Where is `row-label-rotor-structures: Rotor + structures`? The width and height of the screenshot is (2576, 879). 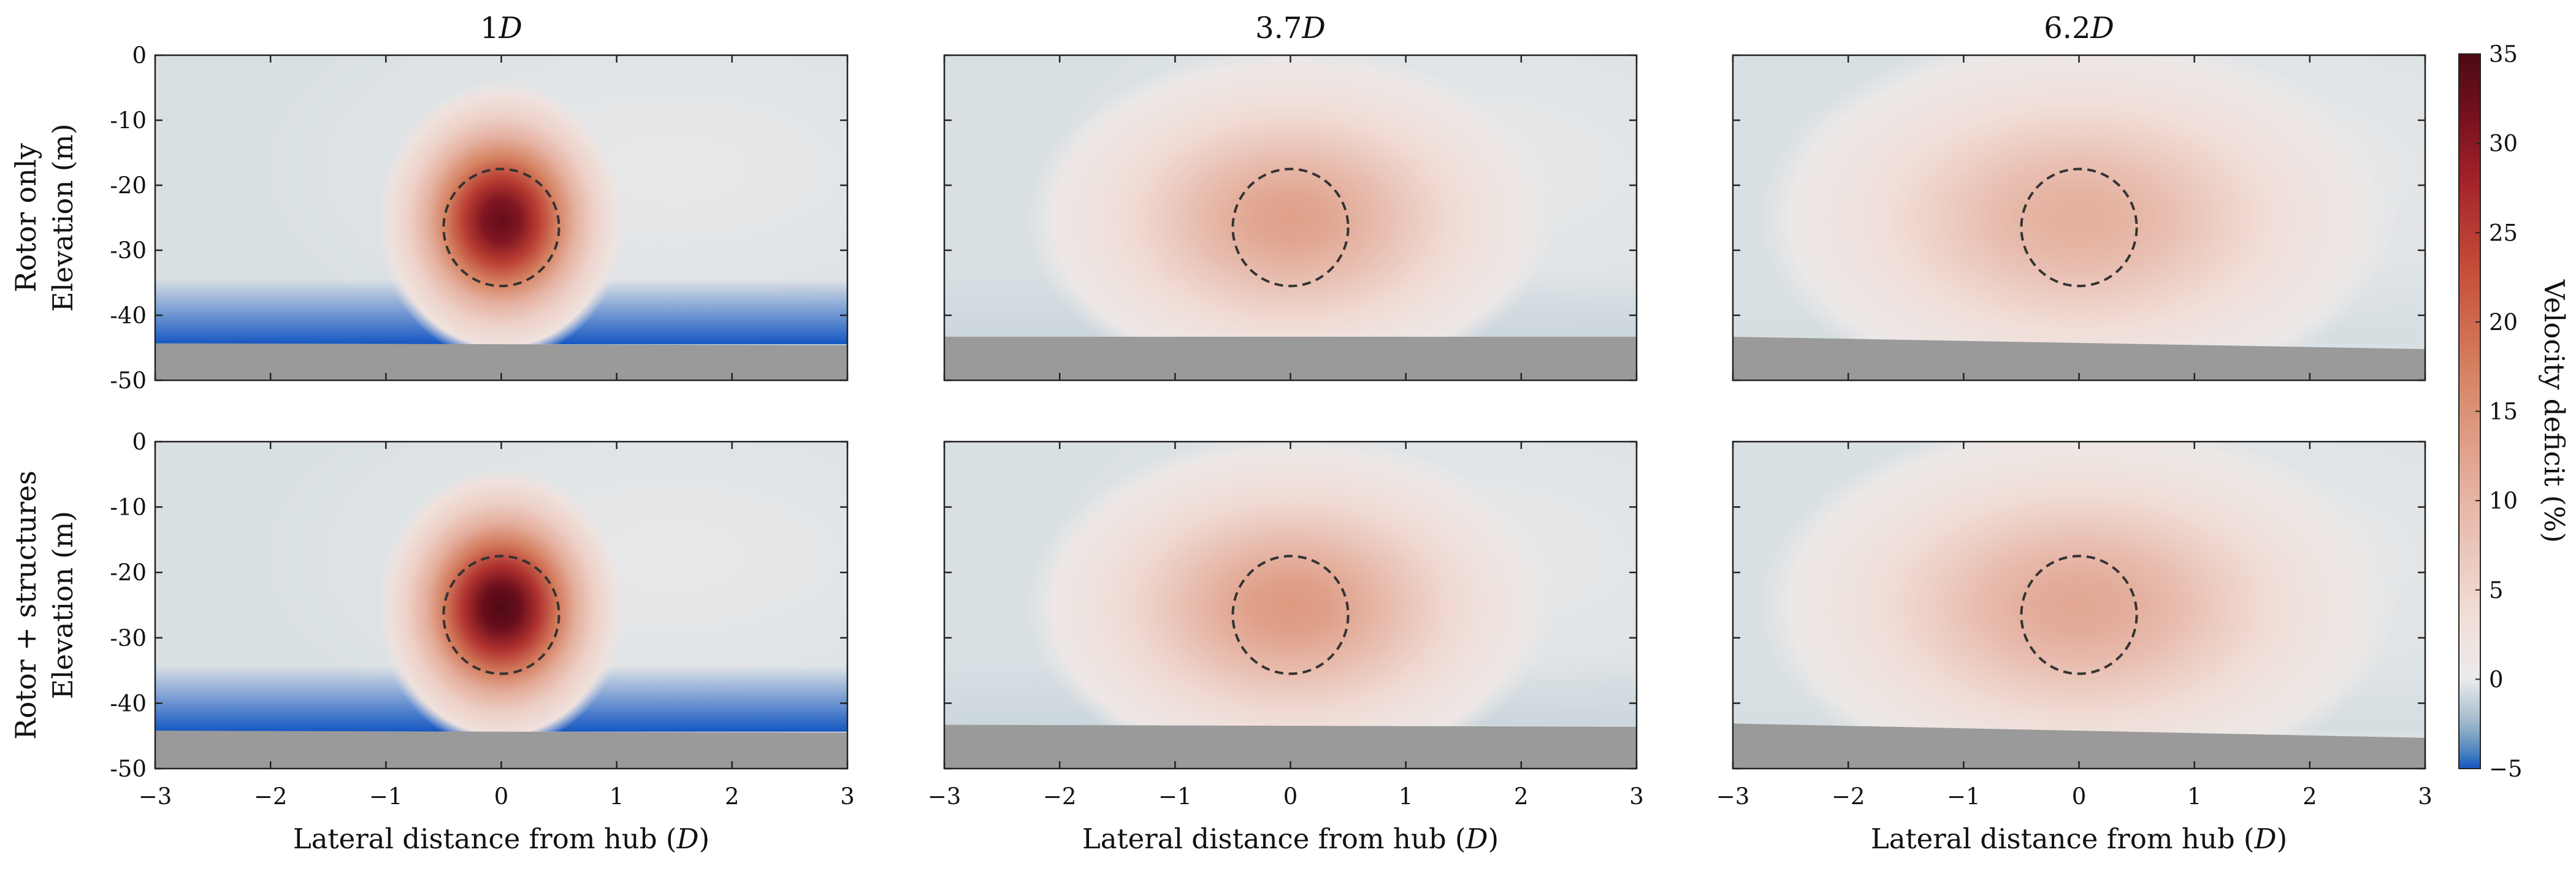
row-label-rotor-structures: Rotor + structures is located at coordinates (25, 605).